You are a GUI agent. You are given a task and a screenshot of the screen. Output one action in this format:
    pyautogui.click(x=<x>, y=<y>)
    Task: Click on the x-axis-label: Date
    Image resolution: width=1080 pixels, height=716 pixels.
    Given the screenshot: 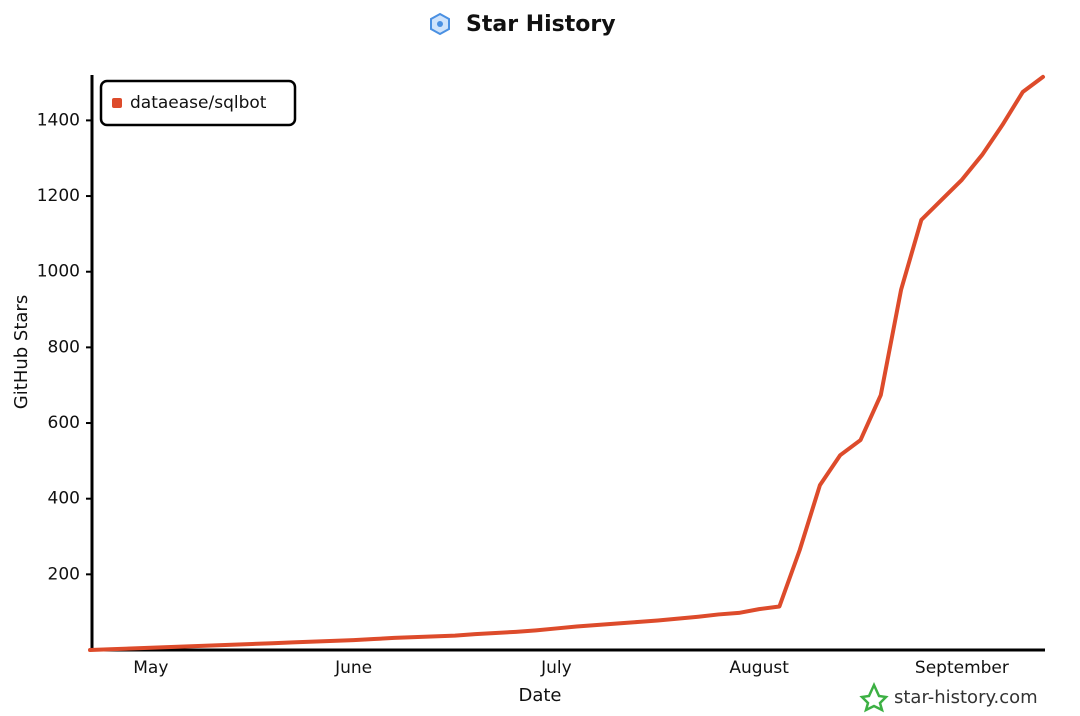 What is the action you would take?
    pyautogui.click(x=539, y=695)
    